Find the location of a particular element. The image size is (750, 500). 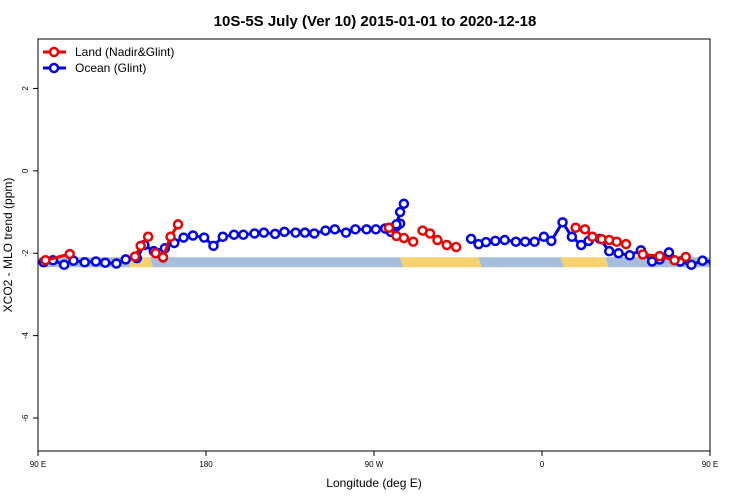

y-tick-label: 0 is located at coordinates (25, 170).